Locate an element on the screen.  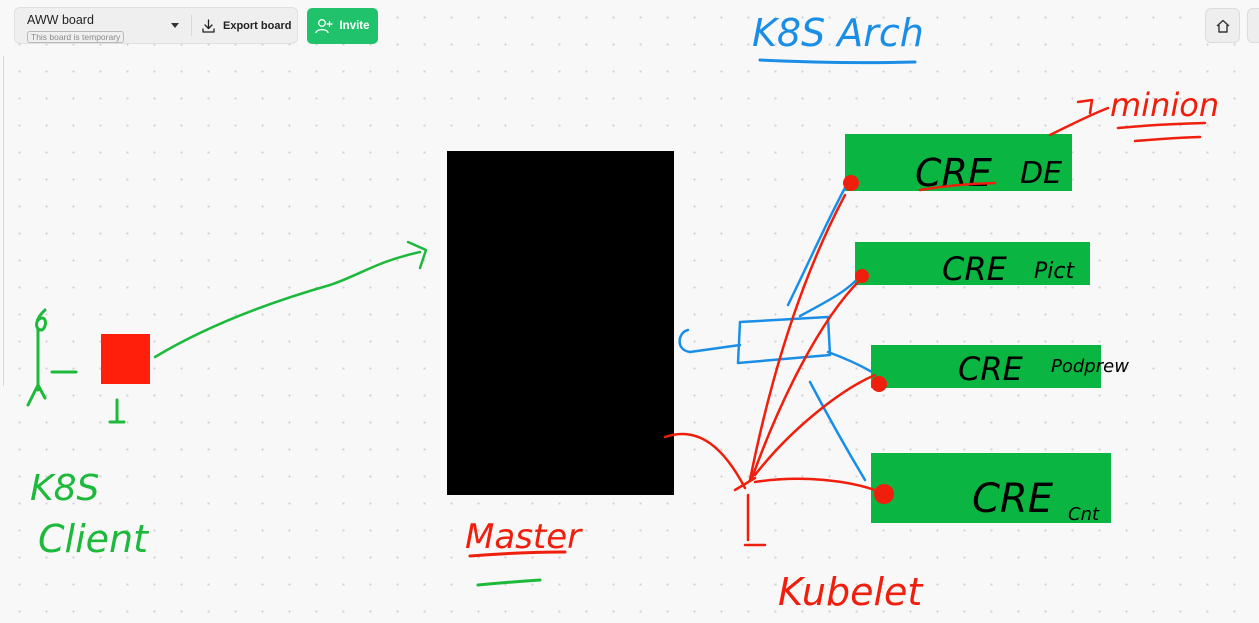
cre-box-4-label: CRE is located at coordinates (1013, 499).